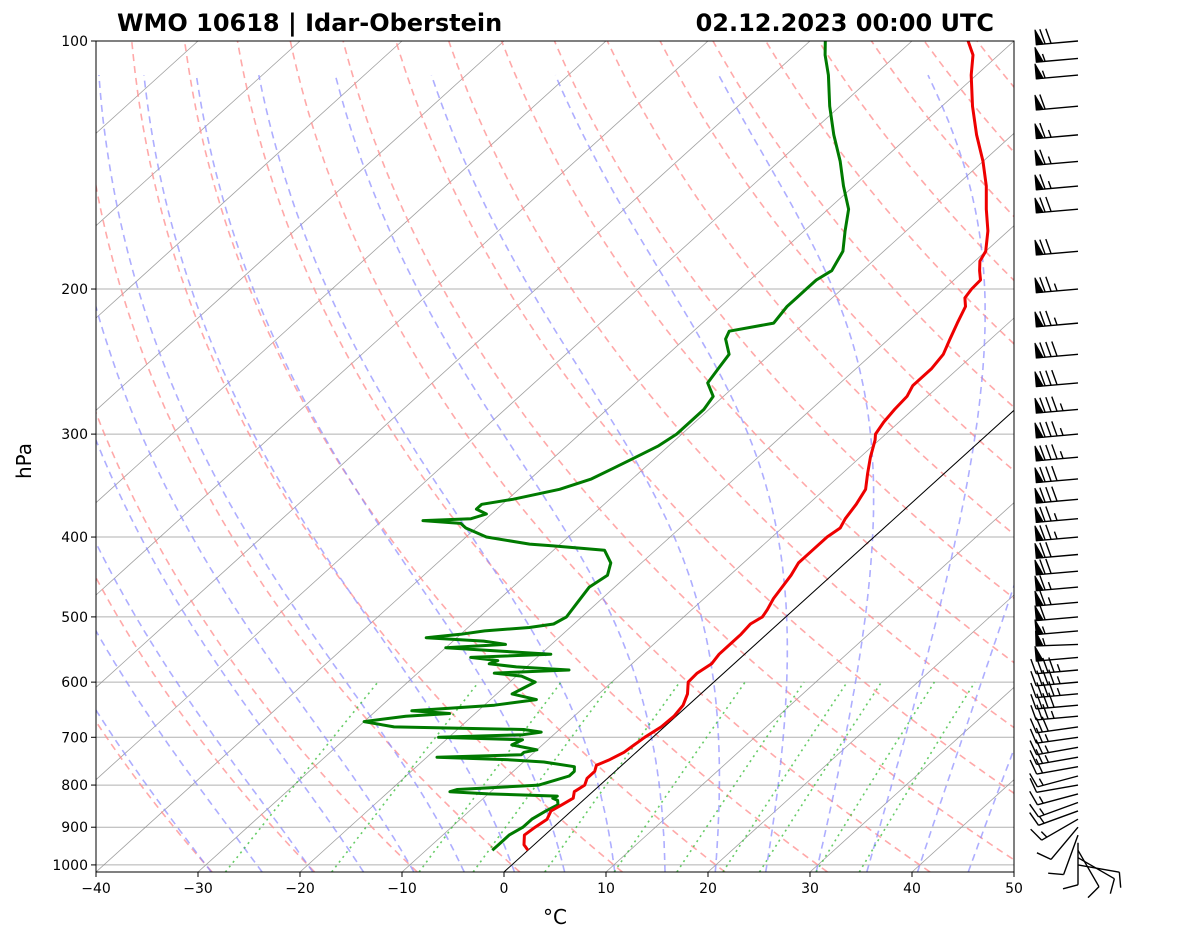 Image resolution: width=1181 pixels, height=941 pixels. What do you see at coordinates (24, 461) in the screenshot?
I see `y-axis-label: hPa` at bounding box center [24, 461].